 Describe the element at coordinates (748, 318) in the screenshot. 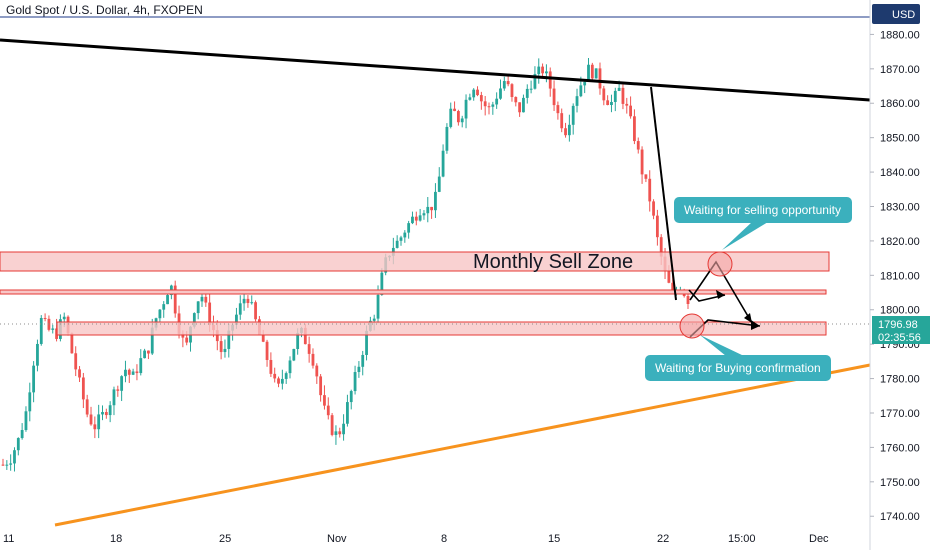

I see `projection-down-arrowhead` at that location.